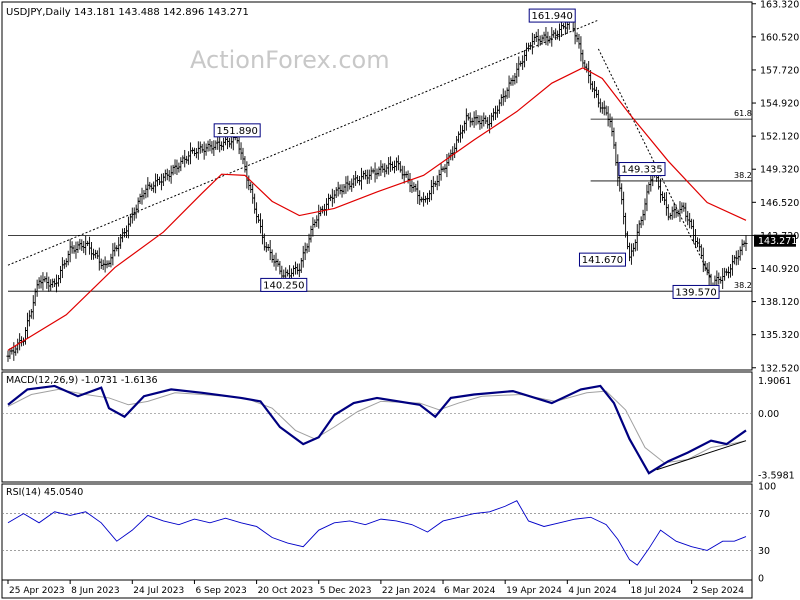  What do you see at coordinates (346, 591) in the screenshot?
I see `x-tick-label: 5 Dec 2023` at bounding box center [346, 591].